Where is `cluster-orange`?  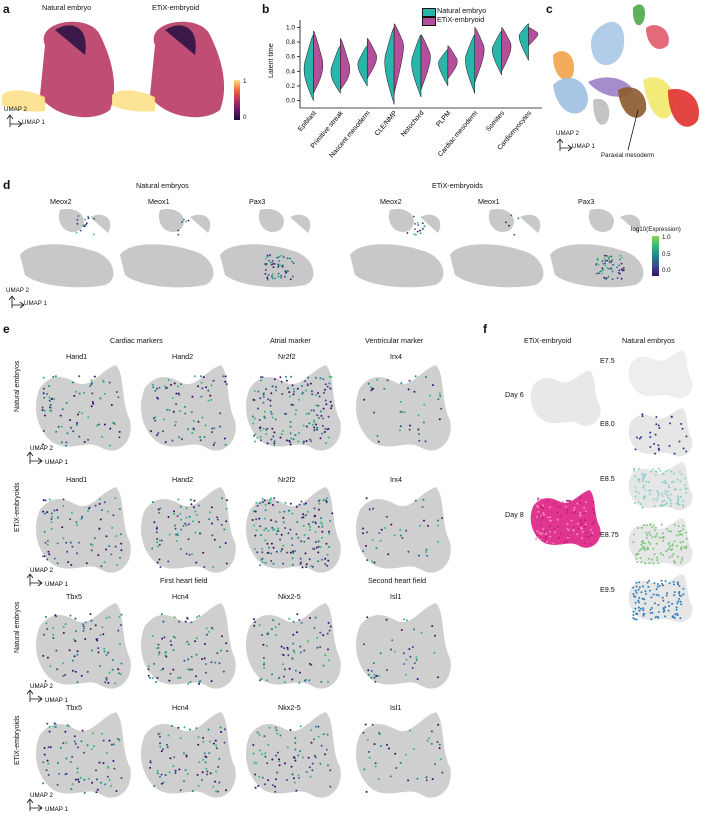 cluster-orange is located at coordinates (563, 65).